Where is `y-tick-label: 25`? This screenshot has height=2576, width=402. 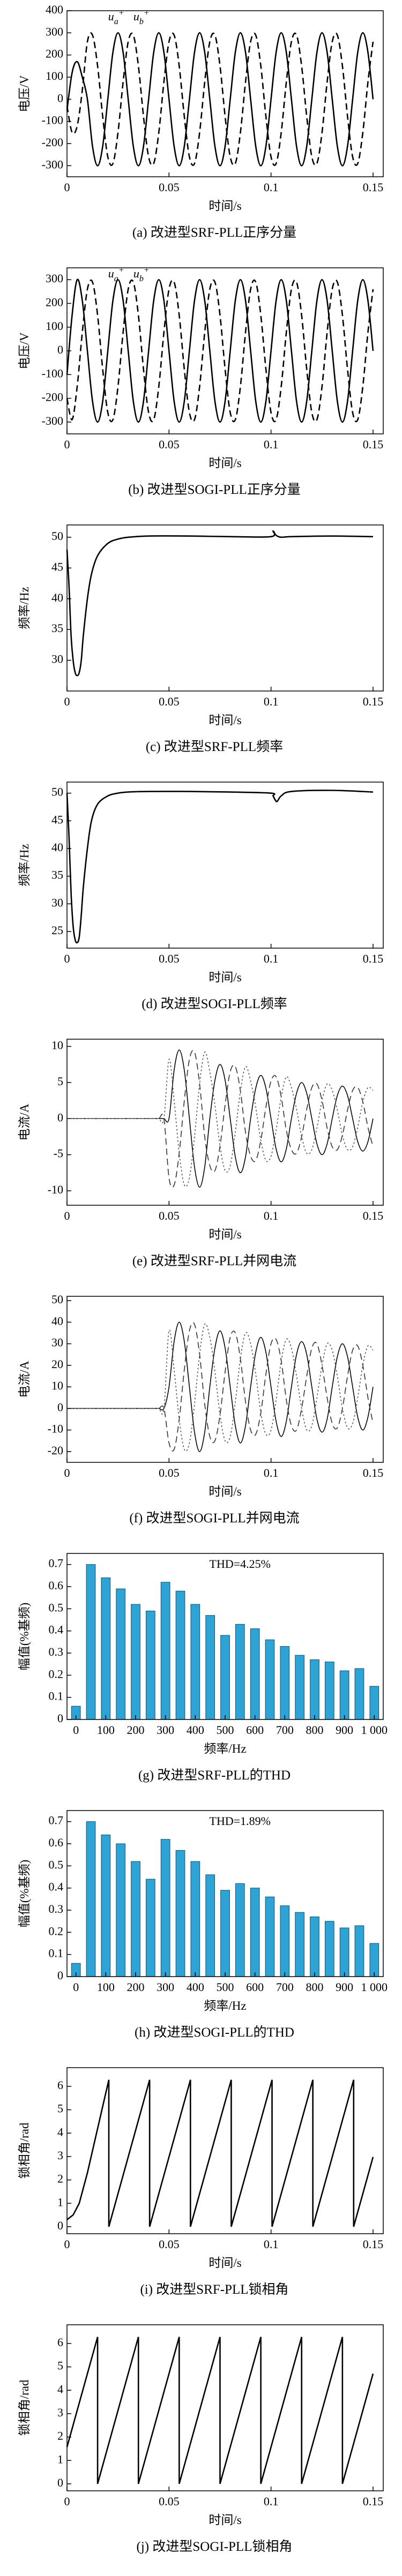 y-tick-label: 25 is located at coordinates (57, 930).